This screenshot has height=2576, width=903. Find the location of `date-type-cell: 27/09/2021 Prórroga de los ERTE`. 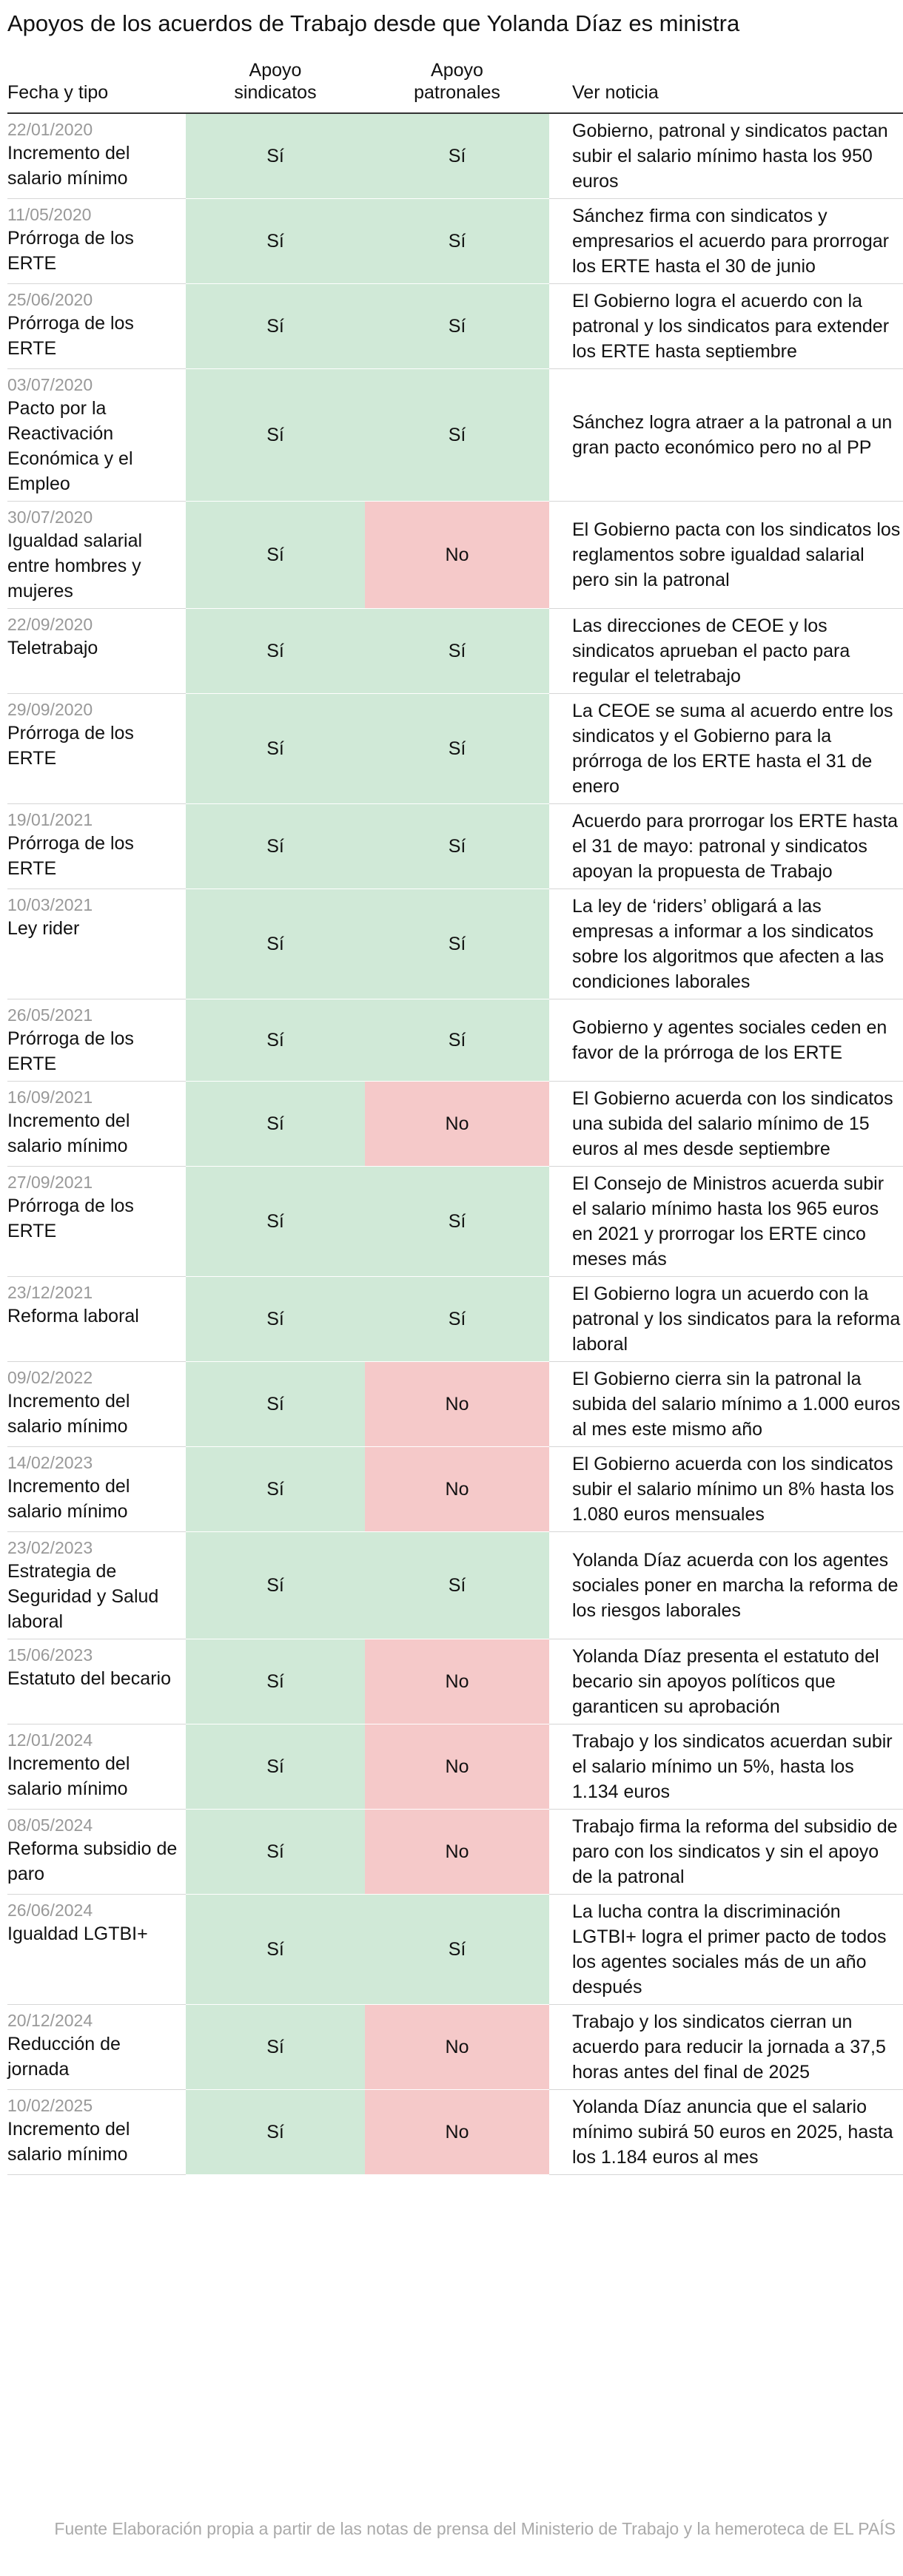

date-type-cell: 27/09/2021 Prórroga de los ERTE is located at coordinates (96, 1221).